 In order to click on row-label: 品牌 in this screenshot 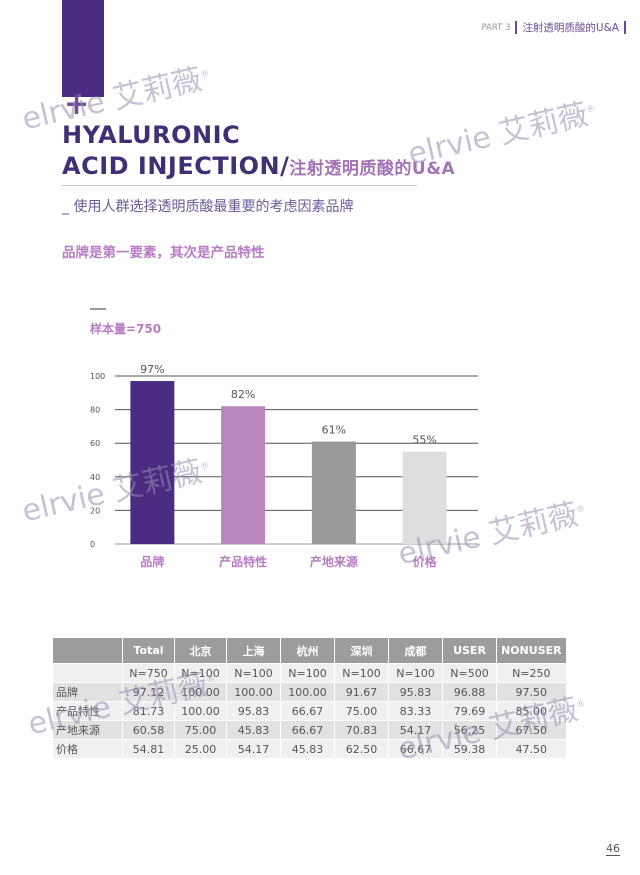, I will do `click(87, 692)`.